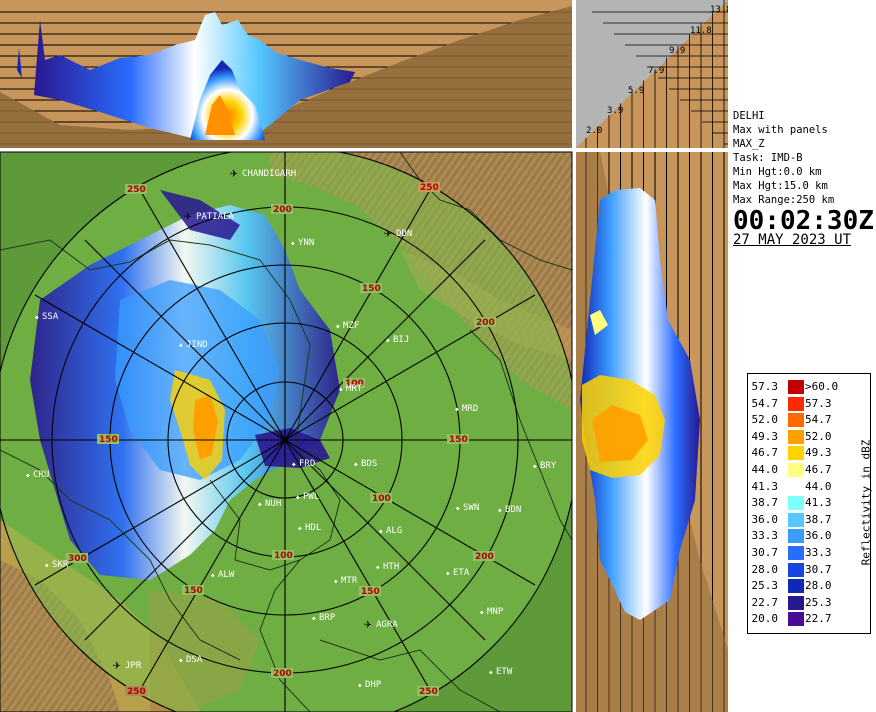  Describe the element at coordinates (387, 625) in the screenshot. I see `place-label: AGRA` at that location.